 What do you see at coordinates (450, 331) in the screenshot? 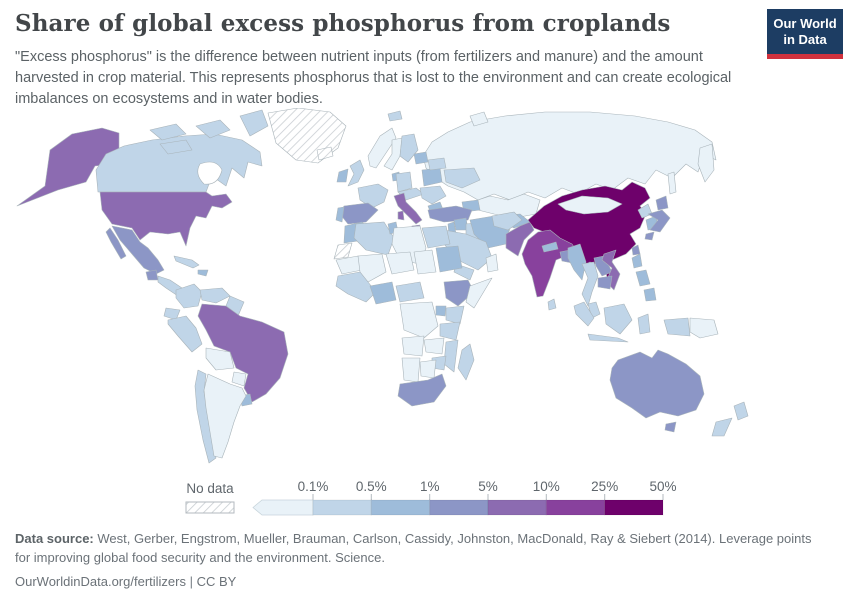
I see `country-tanzania` at bounding box center [450, 331].